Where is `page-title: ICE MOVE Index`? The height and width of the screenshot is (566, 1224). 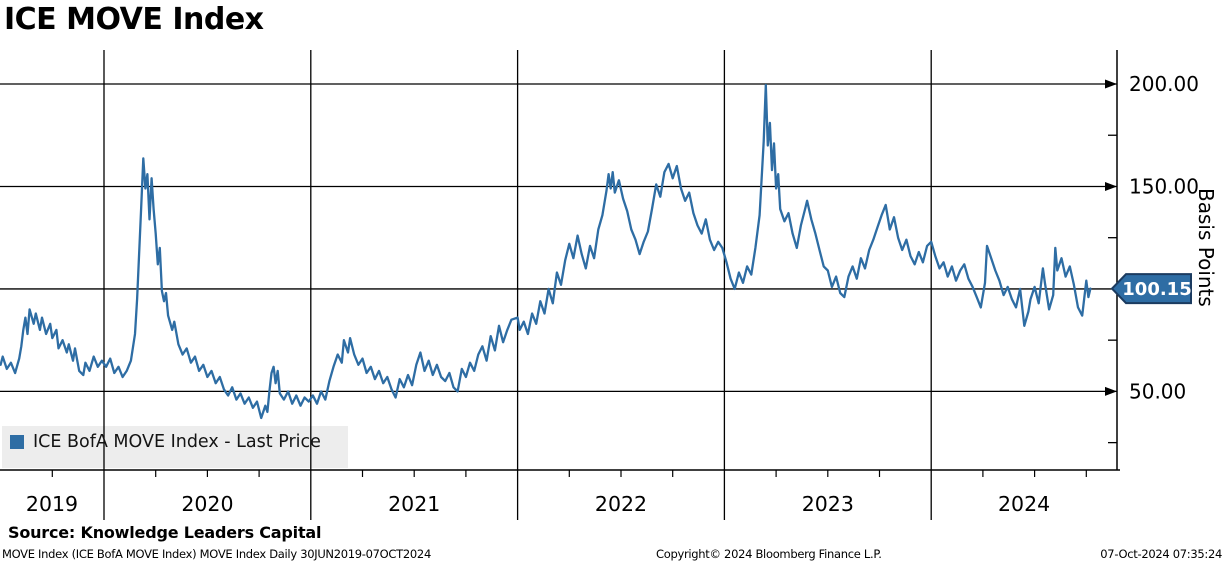 page-title: ICE MOVE Index is located at coordinates (134, 19).